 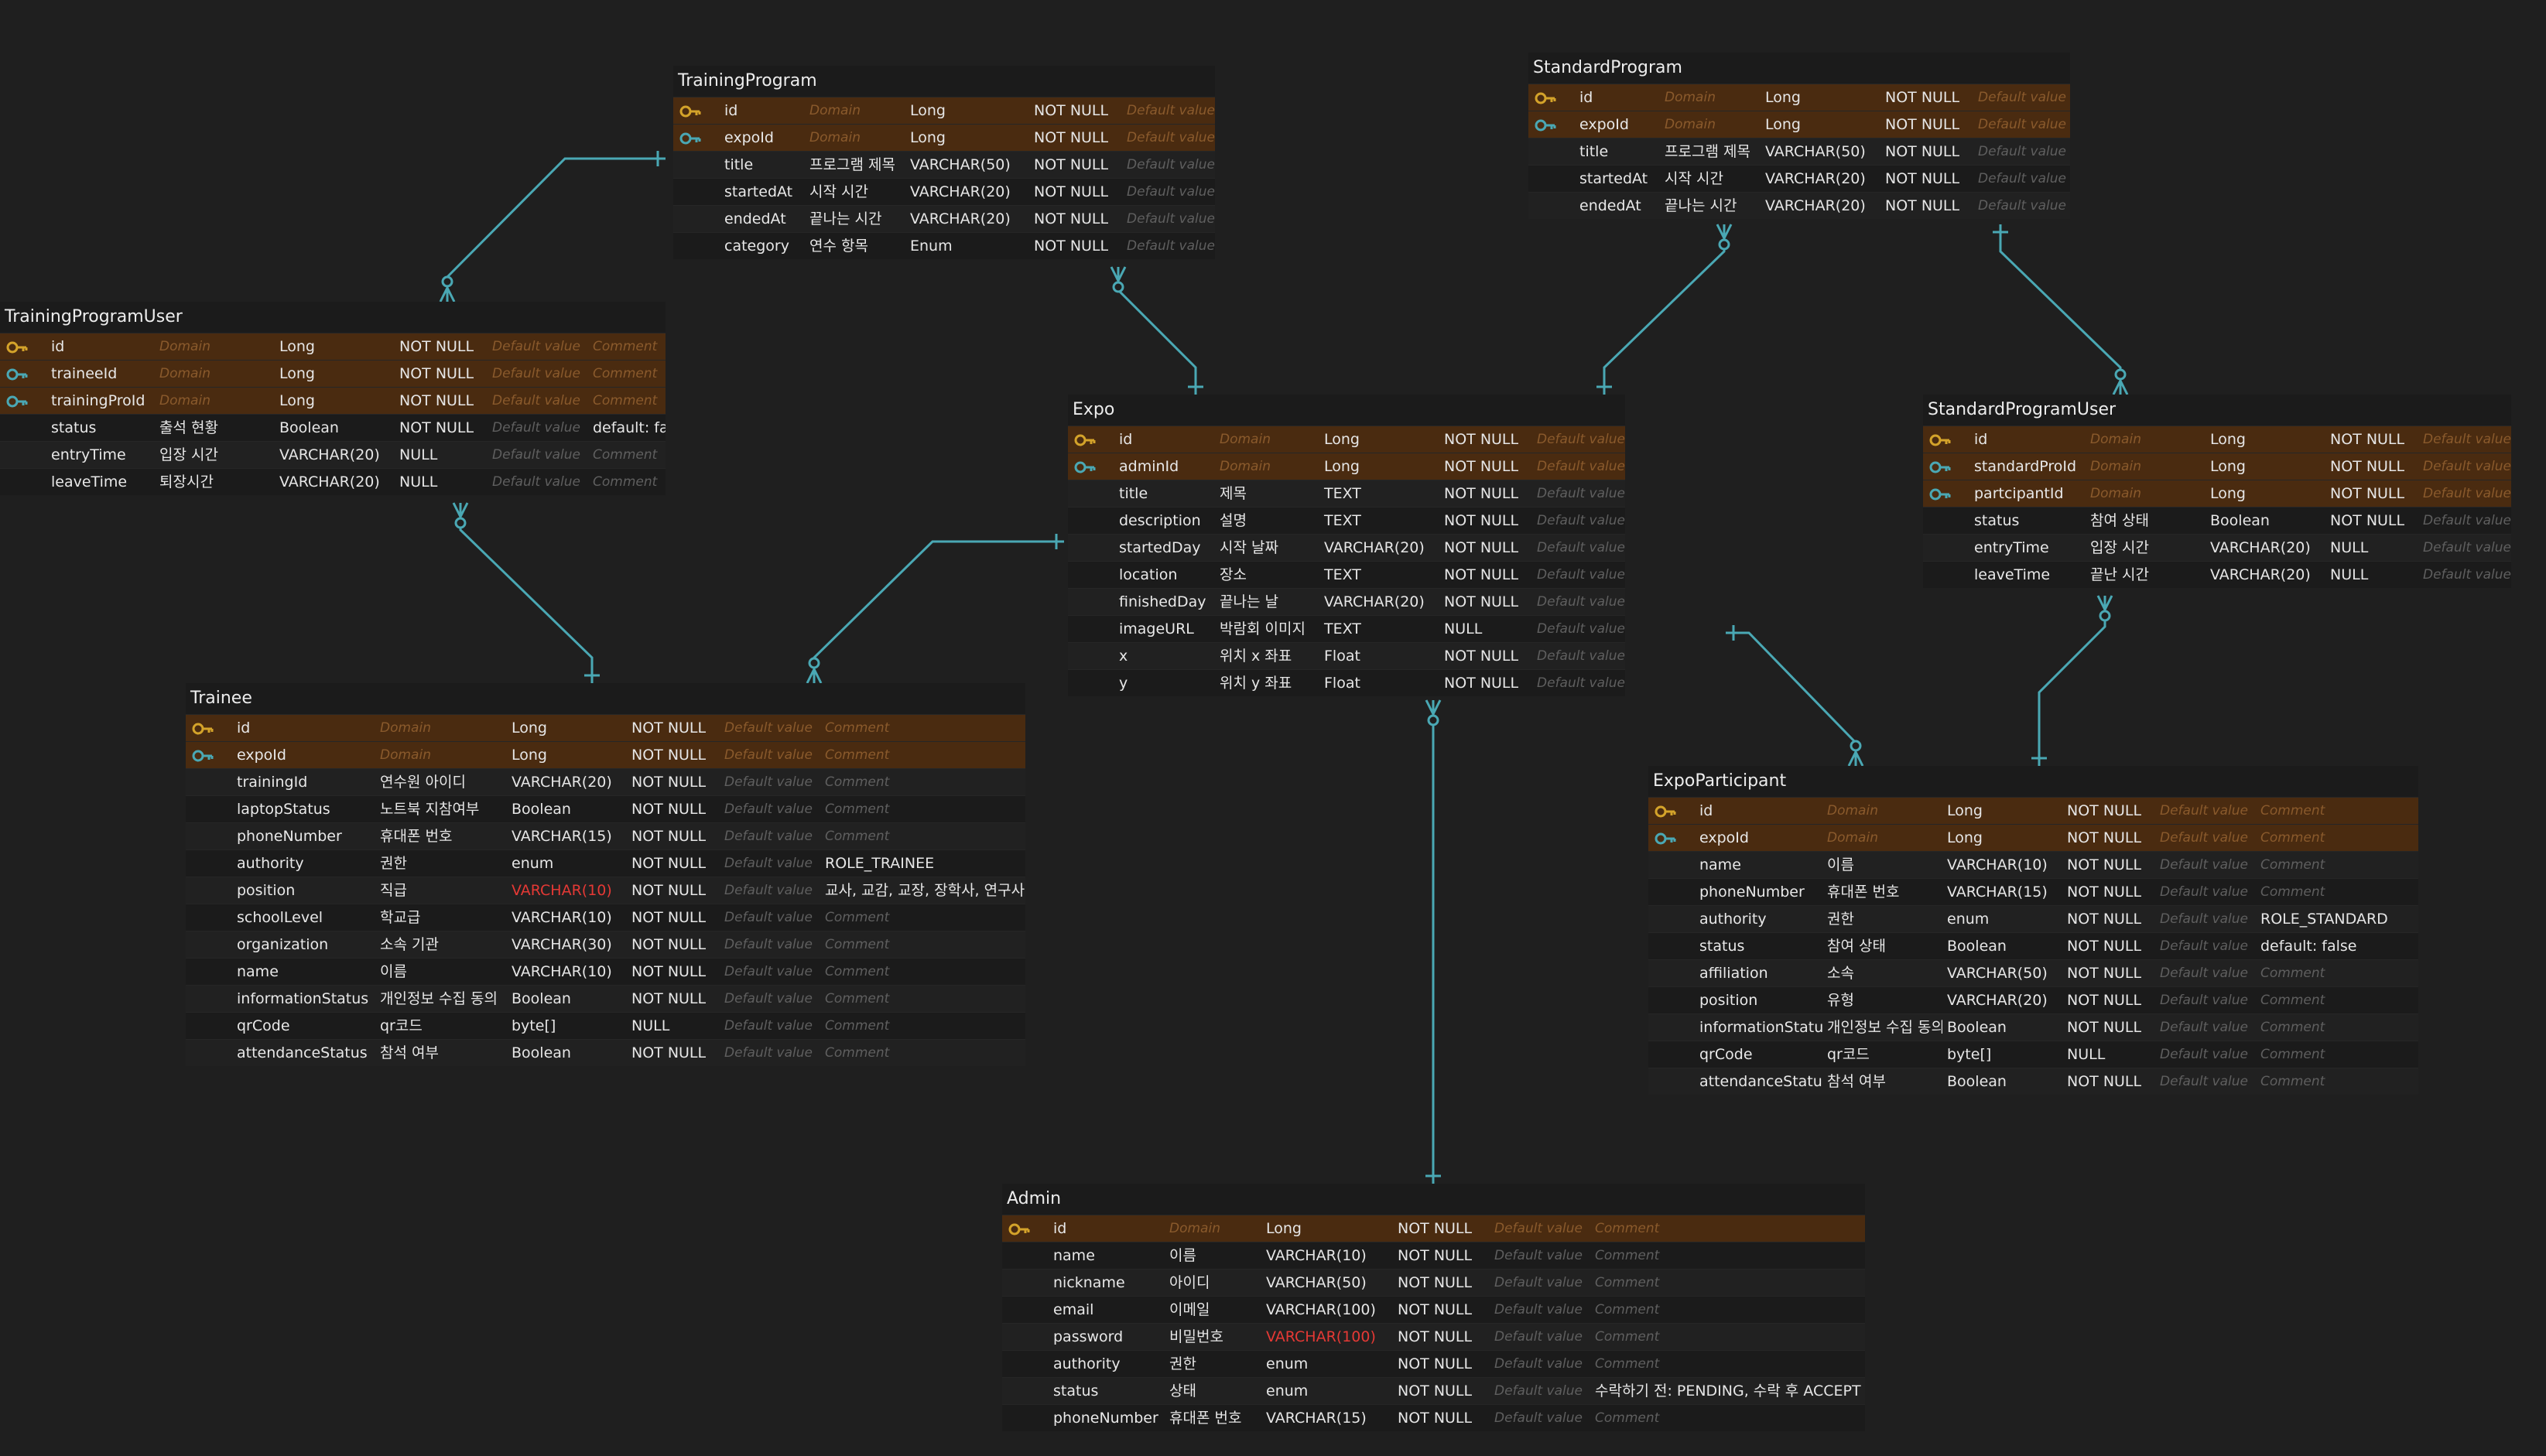 I want to click on connector-tp-to-expo, so click(x=1156, y=330).